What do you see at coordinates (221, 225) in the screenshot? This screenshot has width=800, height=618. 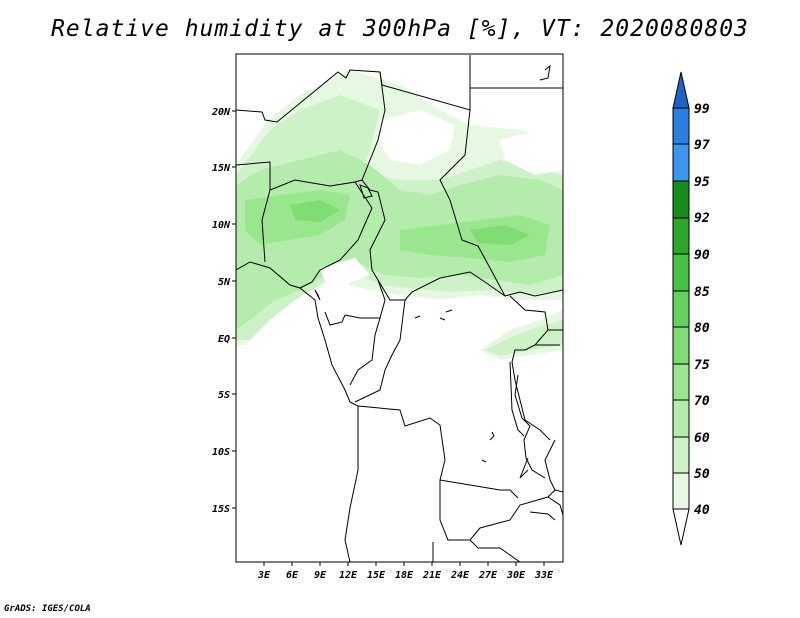 I see `y-label-10n: 10N` at bounding box center [221, 225].